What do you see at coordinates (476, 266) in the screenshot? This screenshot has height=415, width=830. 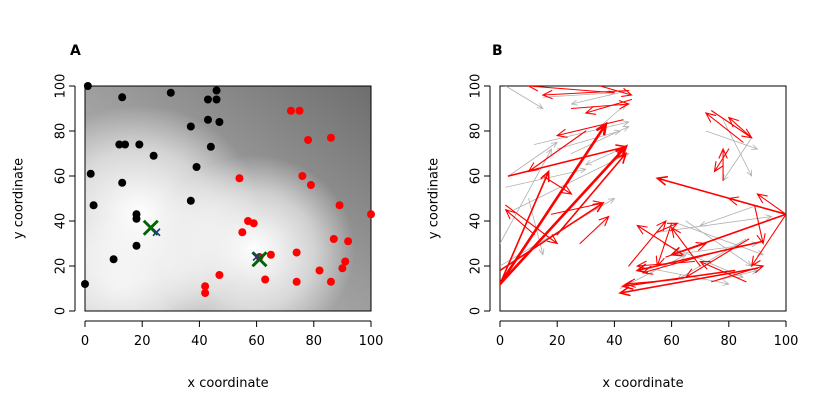 I see `y-tick-label: 20` at bounding box center [476, 266].